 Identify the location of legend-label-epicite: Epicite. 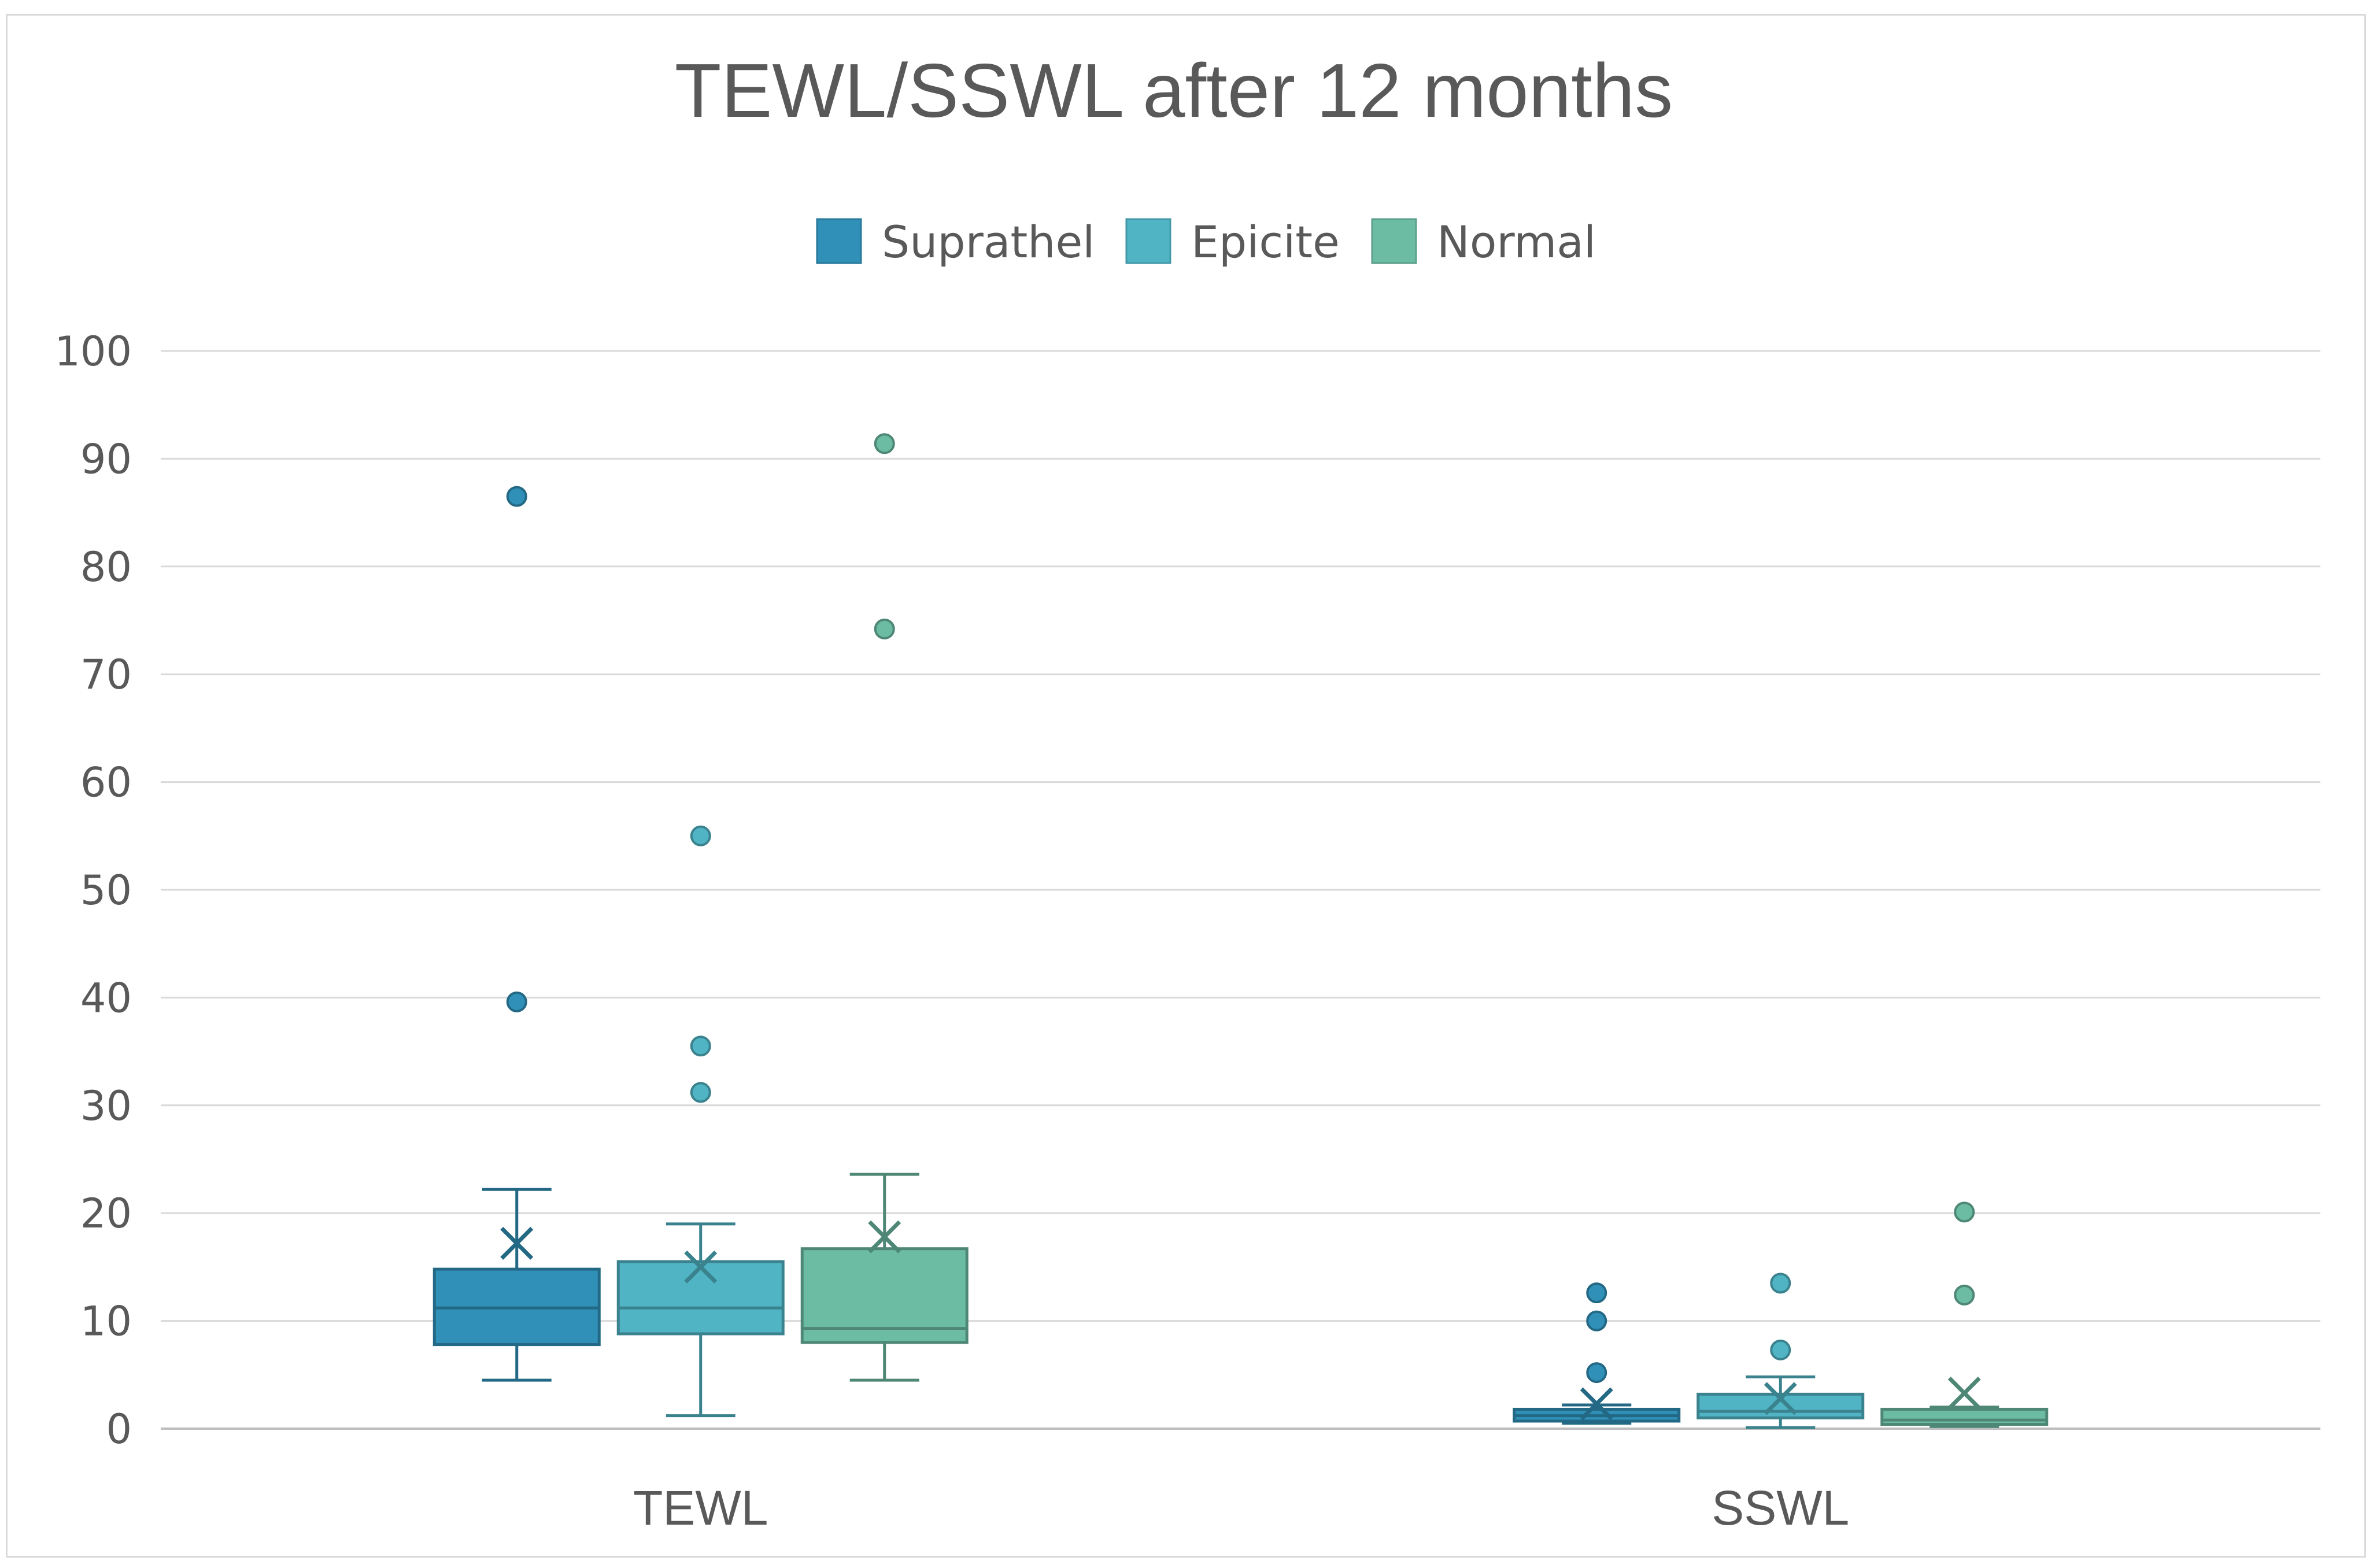
(1266, 242).